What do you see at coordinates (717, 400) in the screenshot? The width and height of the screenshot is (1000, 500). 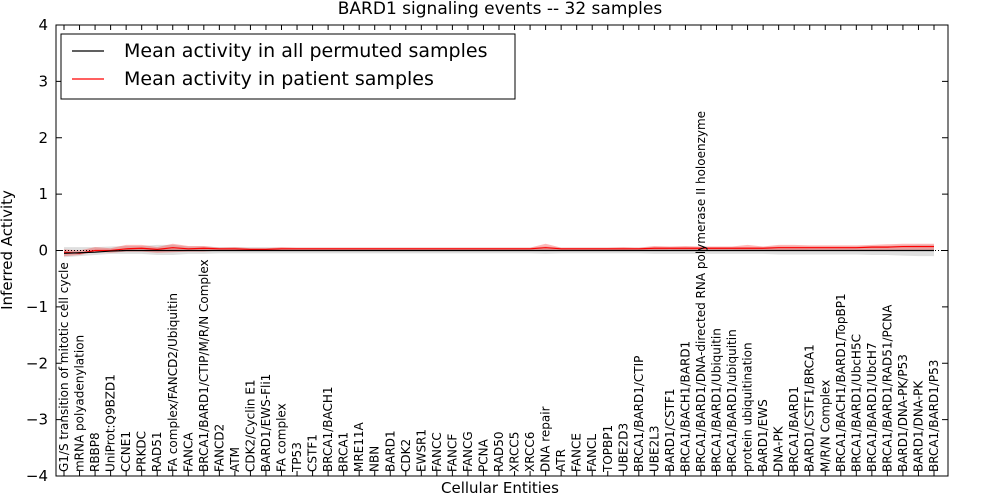 I see `x-category-label: BRCA1/BARD1/Ubiquitin` at bounding box center [717, 400].